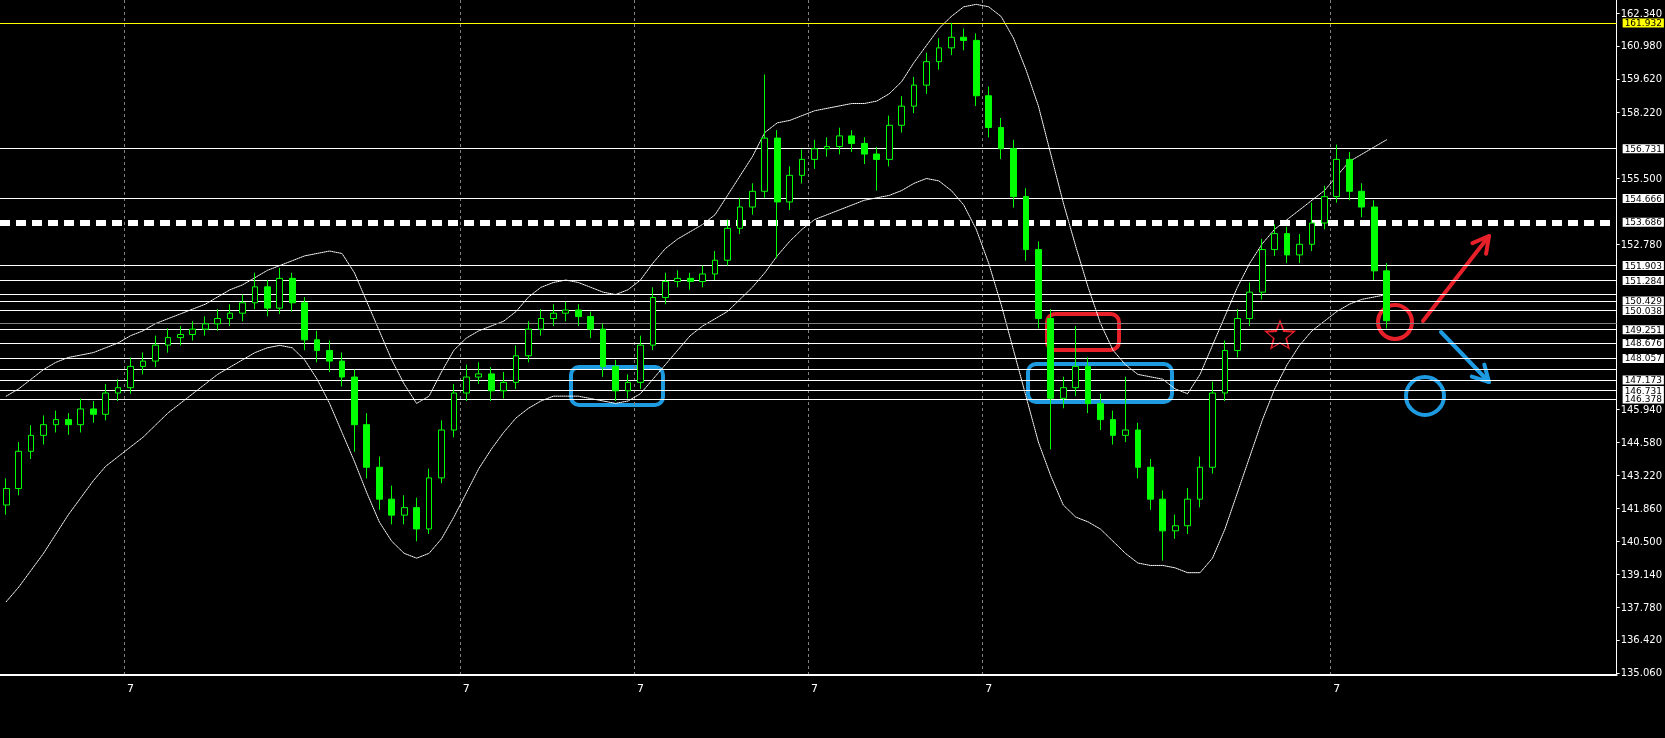 This screenshot has width=1665, height=738. What do you see at coordinates (1641, 13) in the screenshot?
I see `y-tick-label: 162.340` at bounding box center [1641, 13].